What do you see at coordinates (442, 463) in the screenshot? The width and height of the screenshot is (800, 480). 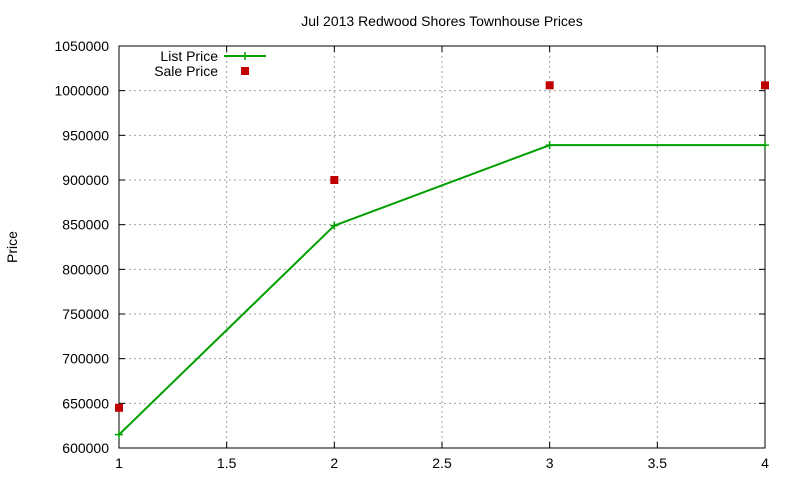 I see `x-tick-label: 2.5` at bounding box center [442, 463].